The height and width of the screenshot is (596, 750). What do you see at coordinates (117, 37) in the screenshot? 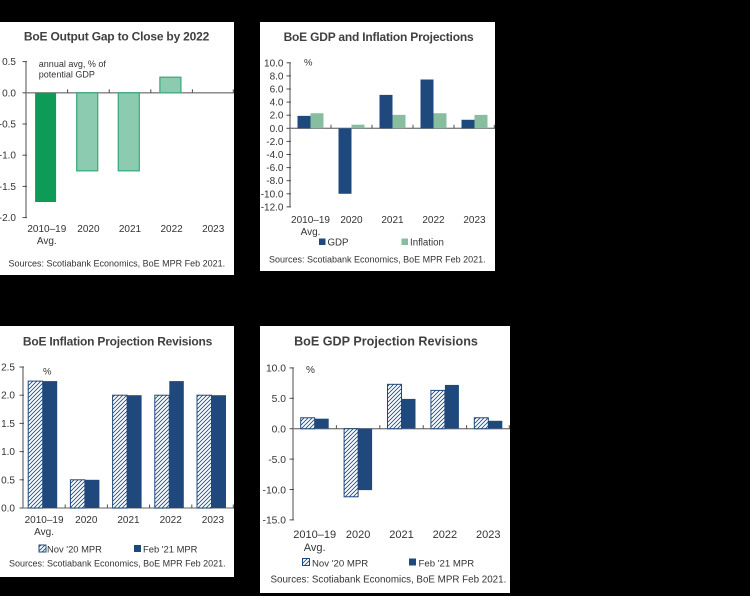
I see `svg-text:BoE Output Gap to Close by 202: BoE Output Gap to Close by 2022` at bounding box center [117, 37].